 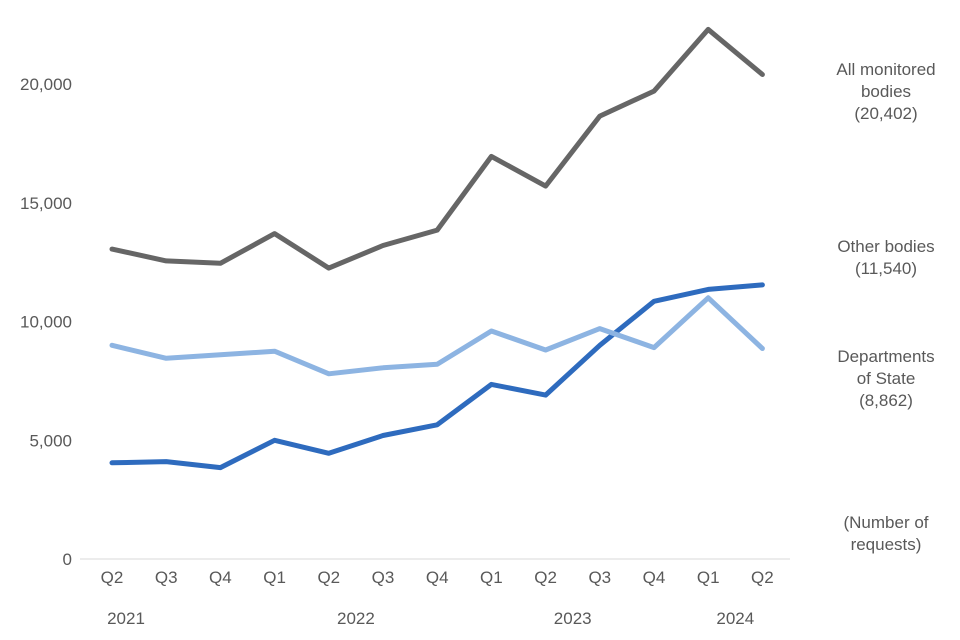 I want to click on series-line-departments, so click(x=437, y=336).